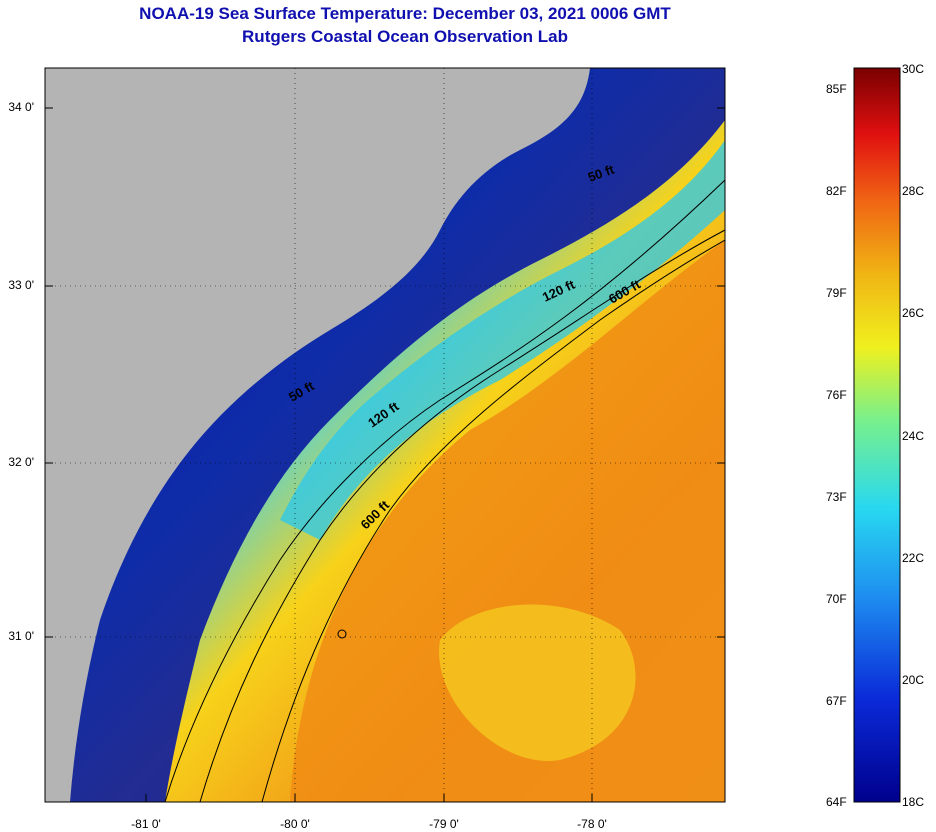 The width and height of the screenshot is (936, 832). I want to click on lat-label-34: 34 0', so click(21, 107).